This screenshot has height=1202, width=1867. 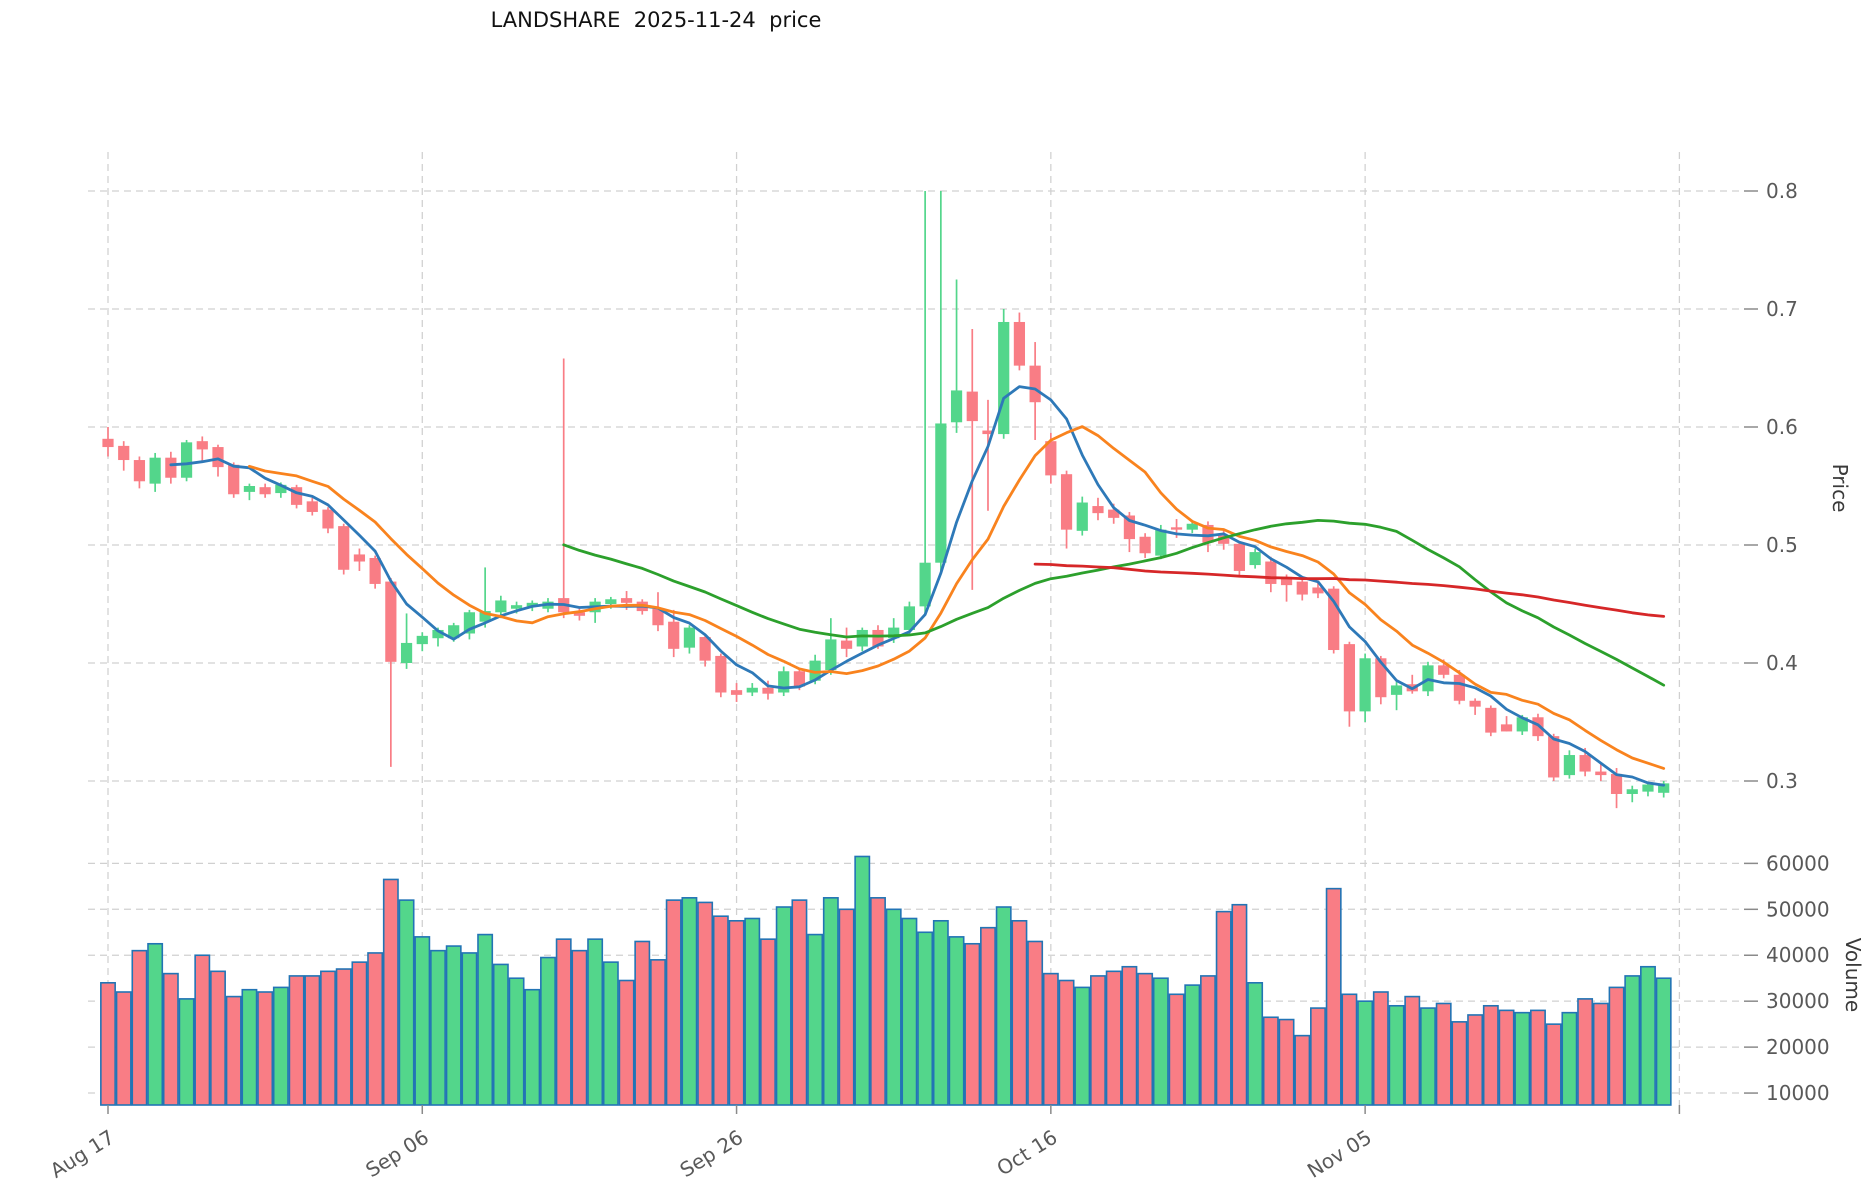 I want to click on volume-tick-label: 50000, so click(x=1798, y=909).